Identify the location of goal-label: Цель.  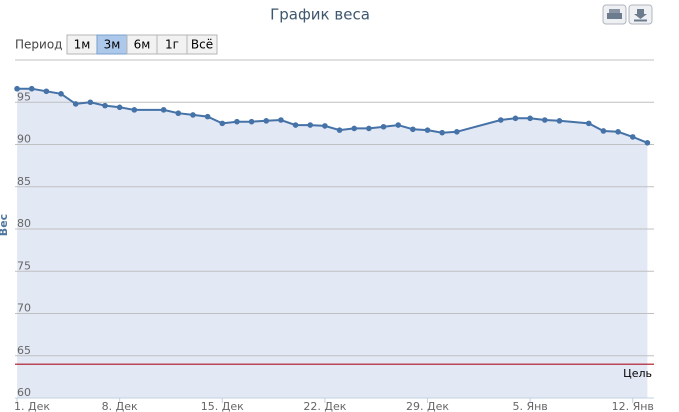
(637, 373).